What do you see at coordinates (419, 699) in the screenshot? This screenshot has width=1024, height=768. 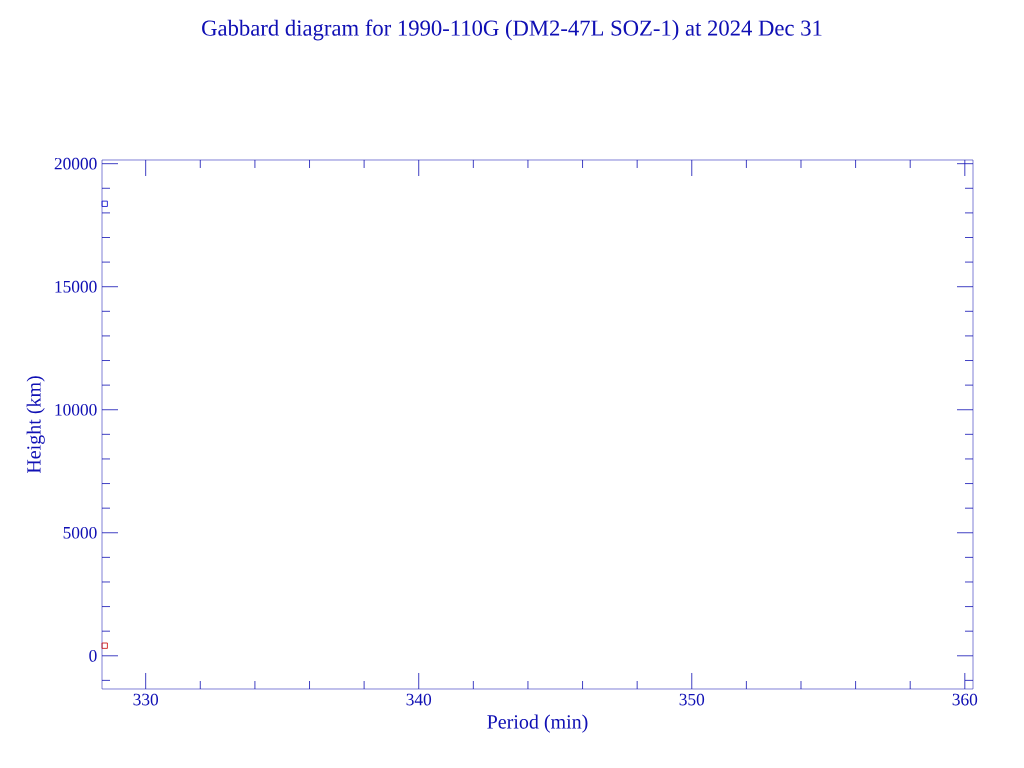 I see `x-tick-label: 340` at bounding box center [419, 699].